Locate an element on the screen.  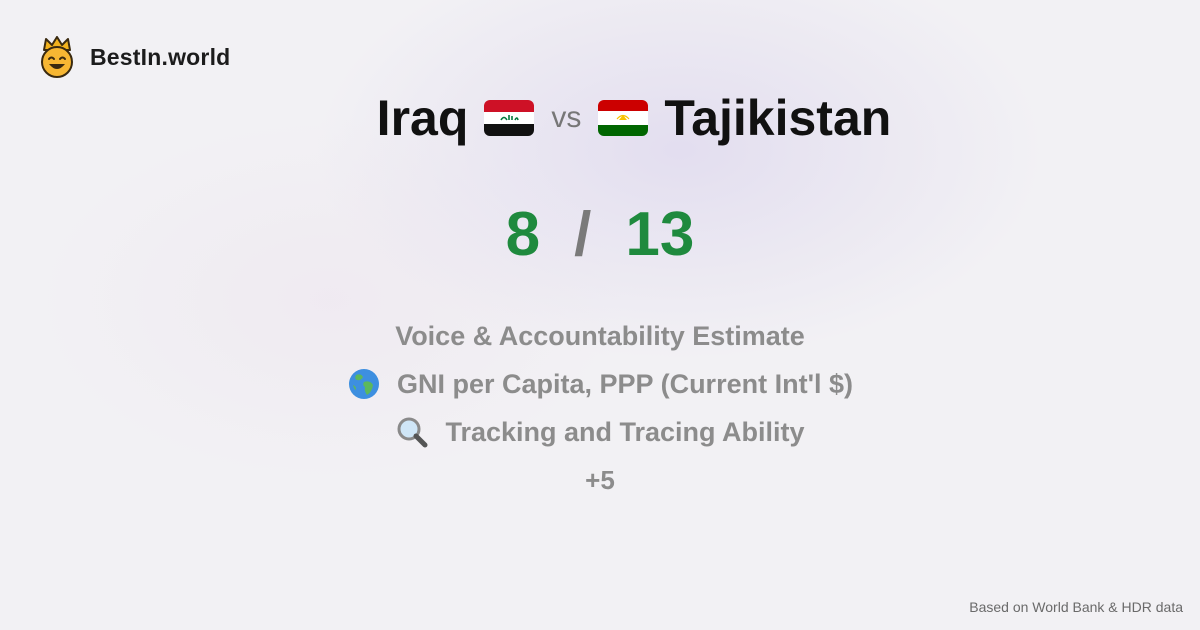
comparison-title: Iraq vs Tajikistan is located at coordinates (600, 118).